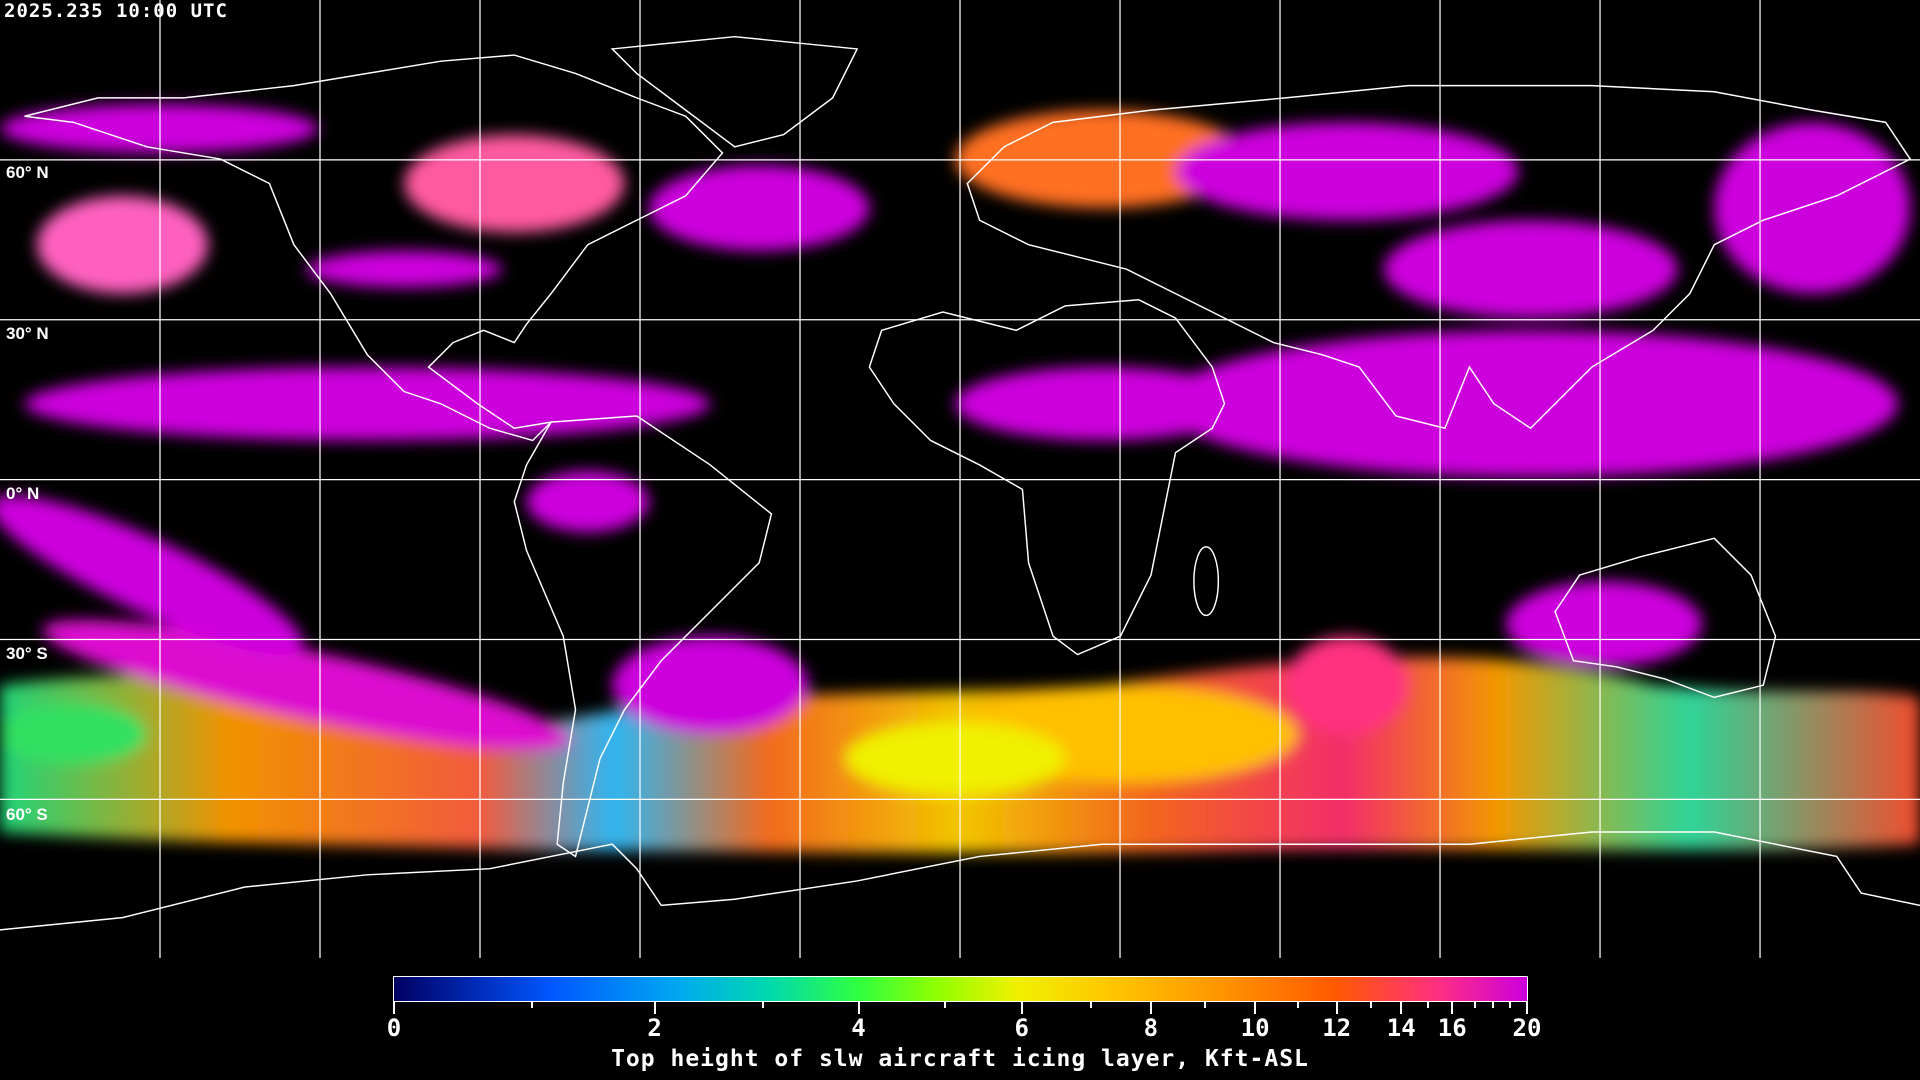 Image resolution: width=1920 pixels, height=1080 pixels. I want to click on tick-label: 2, so click(654, 1028).